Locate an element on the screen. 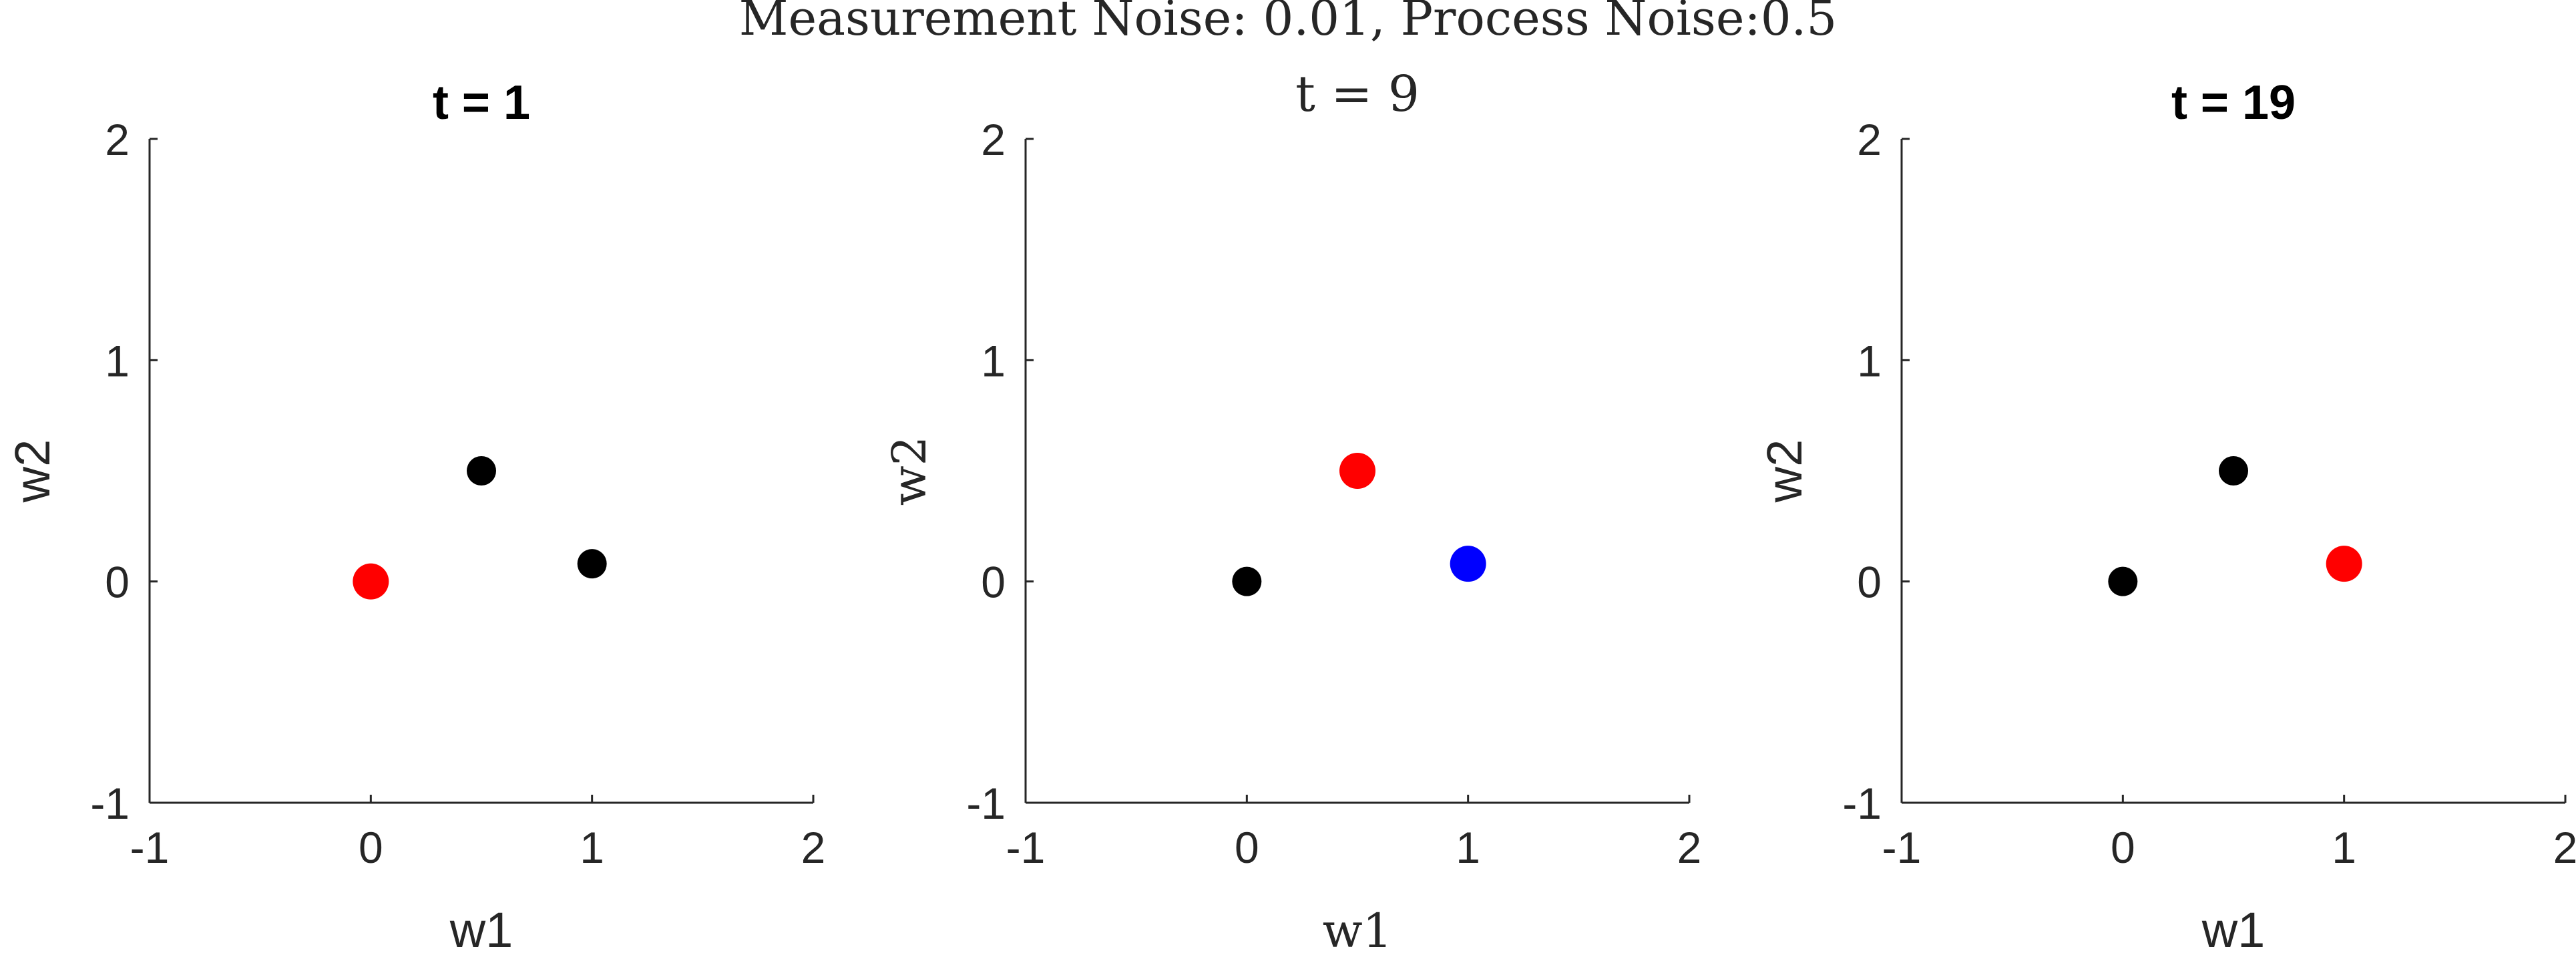 Image resolution: width=2576 pixels, height=955 pixels. subplot-title: t = 9 is located at coordinates (1357, 94).